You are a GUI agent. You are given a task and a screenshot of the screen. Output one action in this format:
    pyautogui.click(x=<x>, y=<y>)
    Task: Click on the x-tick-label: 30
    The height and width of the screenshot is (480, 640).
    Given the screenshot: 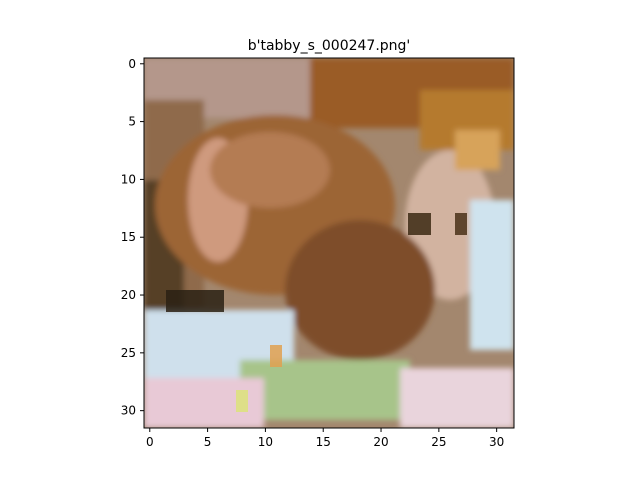 What is the action you would take?
    pyautogui.click(x=496, y=442)
    